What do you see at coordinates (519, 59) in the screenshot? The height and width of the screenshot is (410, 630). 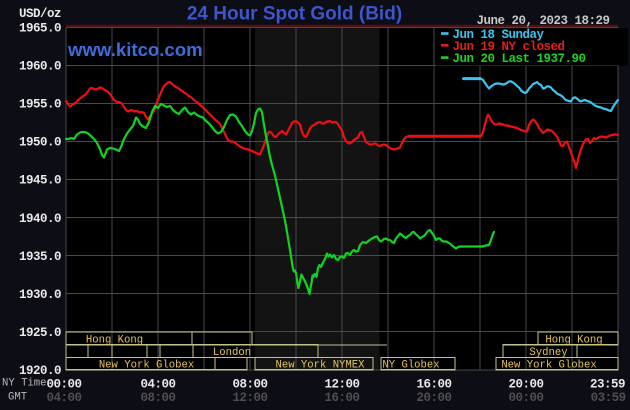 I see `svg-text: Jun 20 Last 1937.90` at bounding box center [519, 59].